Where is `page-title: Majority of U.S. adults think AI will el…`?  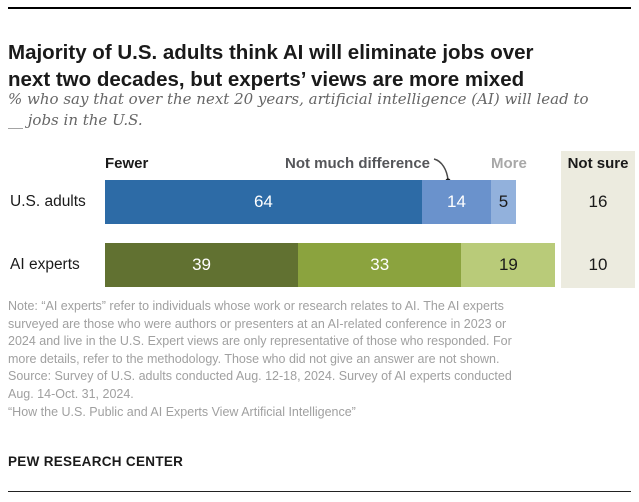 page-title: Majority of U.S. adults think AI will el… is located at coordinates (271, 65).